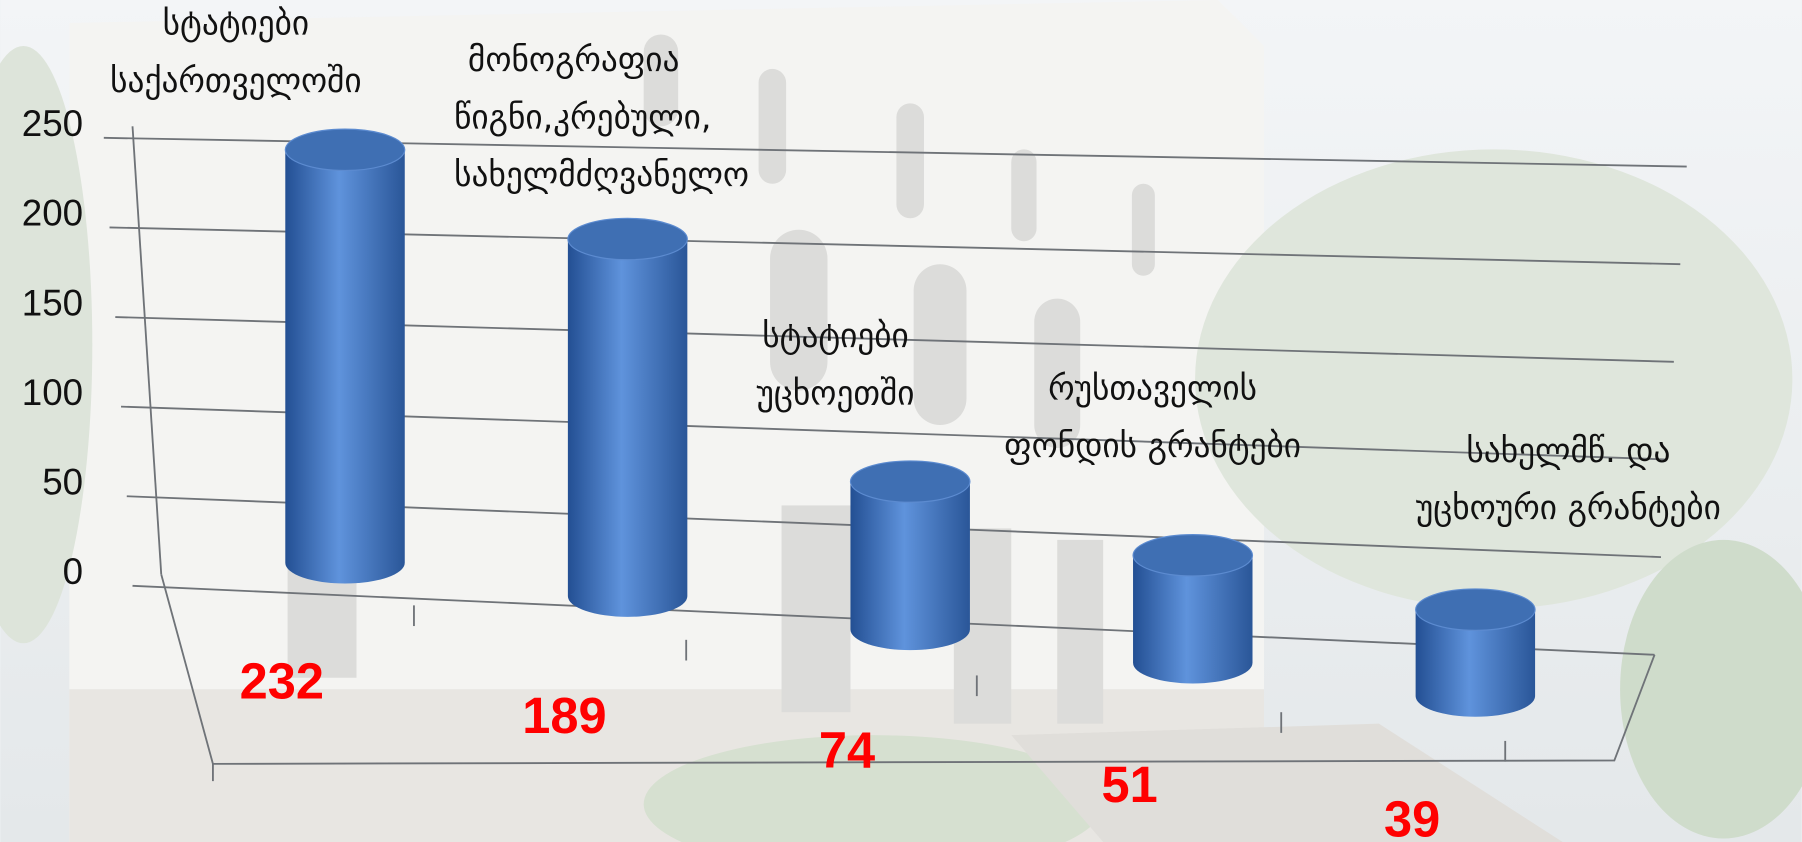  I want to click on category-label: მონოგრაფია წიგნი,კრებული, სახელმძღვანელო, so click(601, 117).